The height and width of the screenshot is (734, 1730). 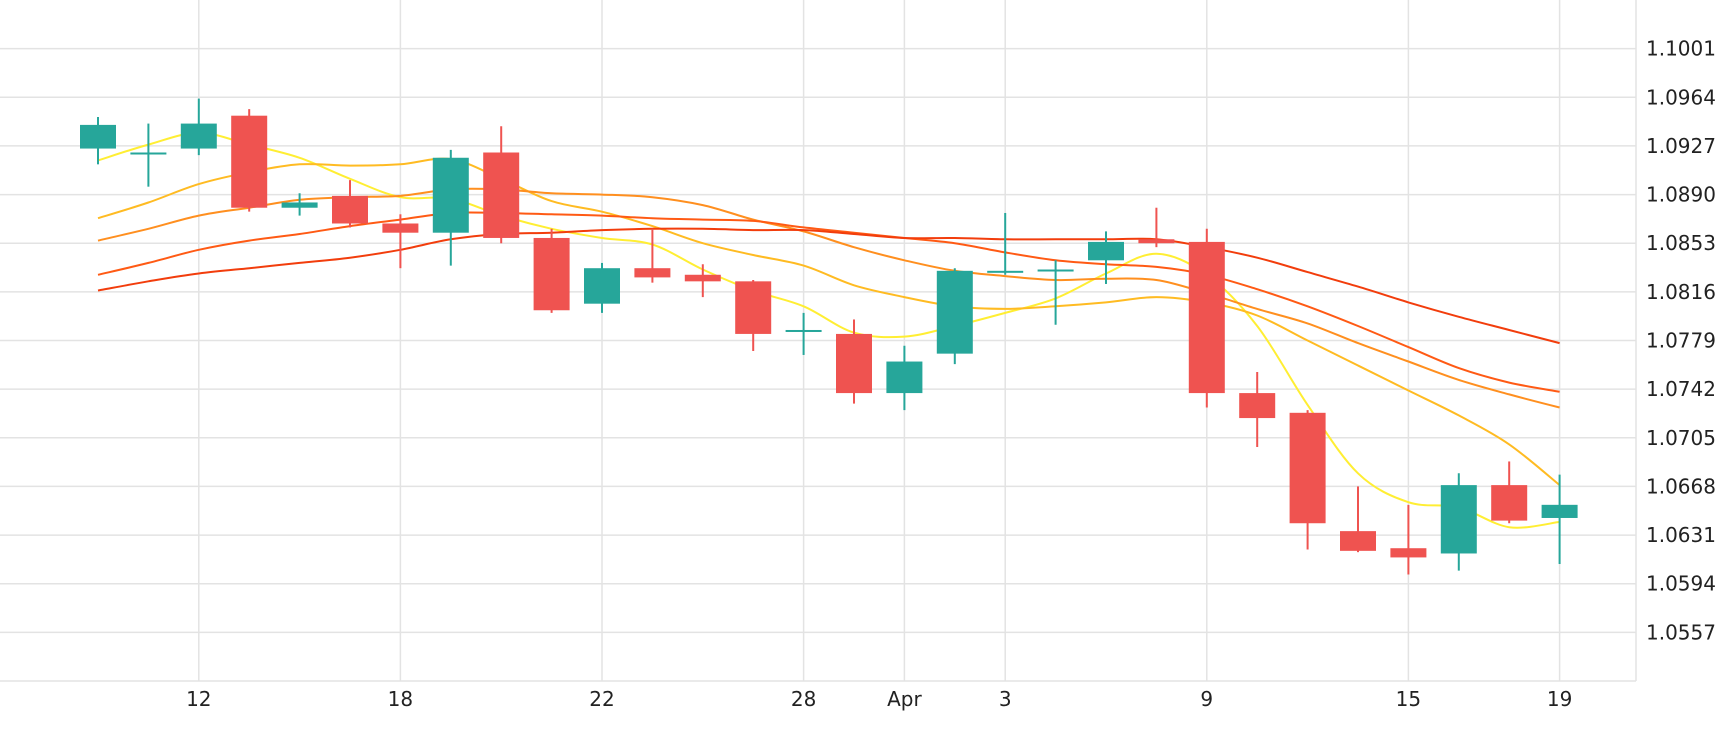 I want to click on y-tick-label: 1.0816, so click(x=1681, y=292).